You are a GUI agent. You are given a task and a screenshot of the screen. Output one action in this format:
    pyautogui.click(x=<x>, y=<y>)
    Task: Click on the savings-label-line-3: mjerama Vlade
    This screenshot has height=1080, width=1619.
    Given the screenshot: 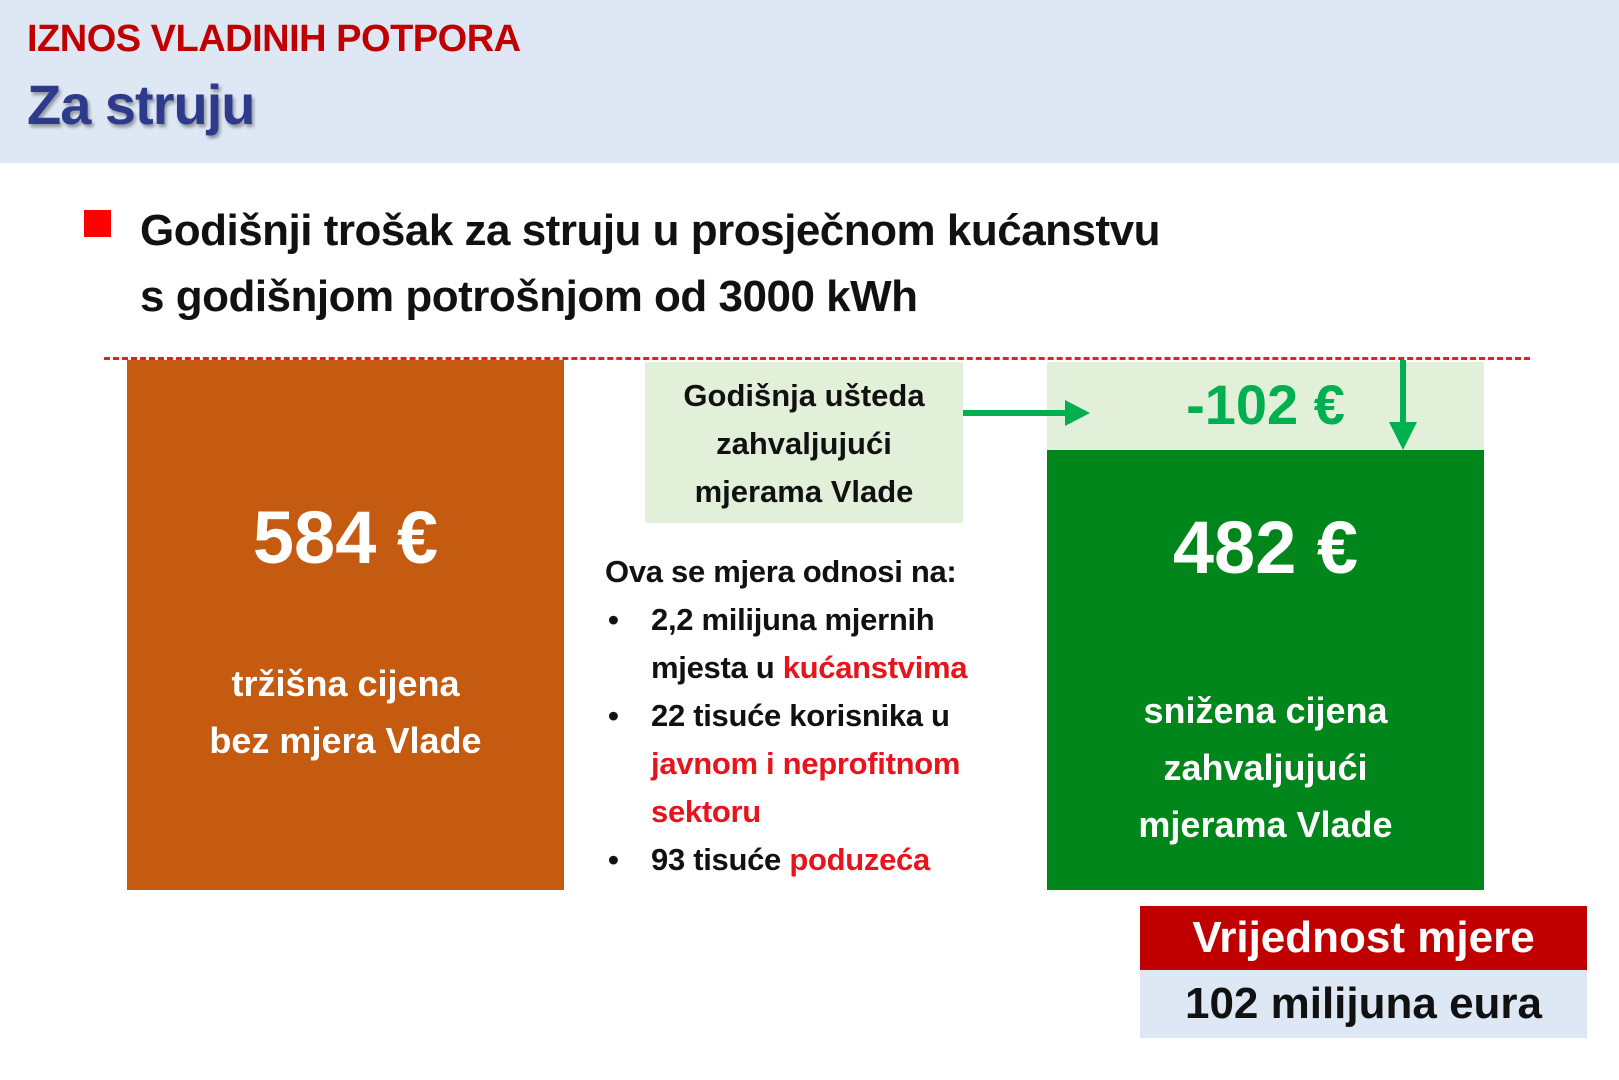 What is the action you would take?
    pyautogui.click(x=804, y=491)
    